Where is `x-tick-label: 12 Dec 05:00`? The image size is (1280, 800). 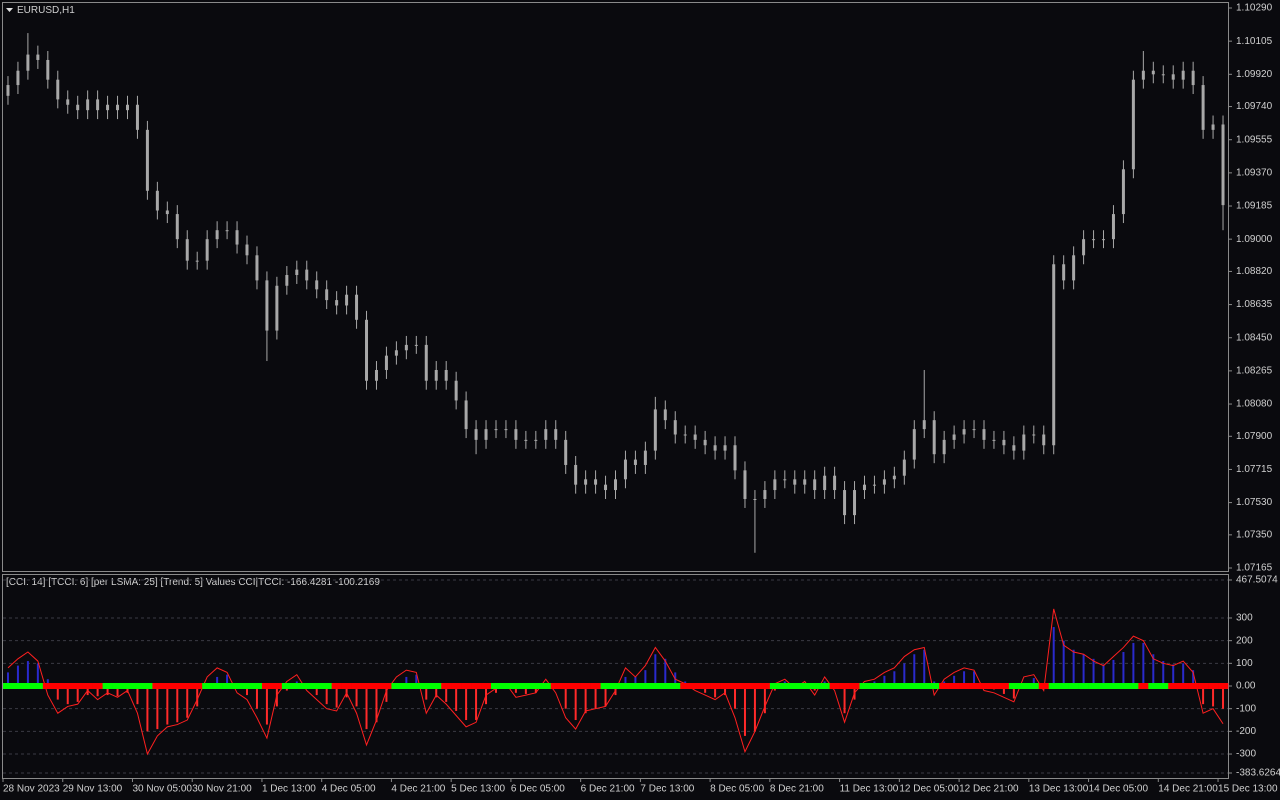 x-tick-label: 12 Dec 05:00 is located at coordinates (929, 789).